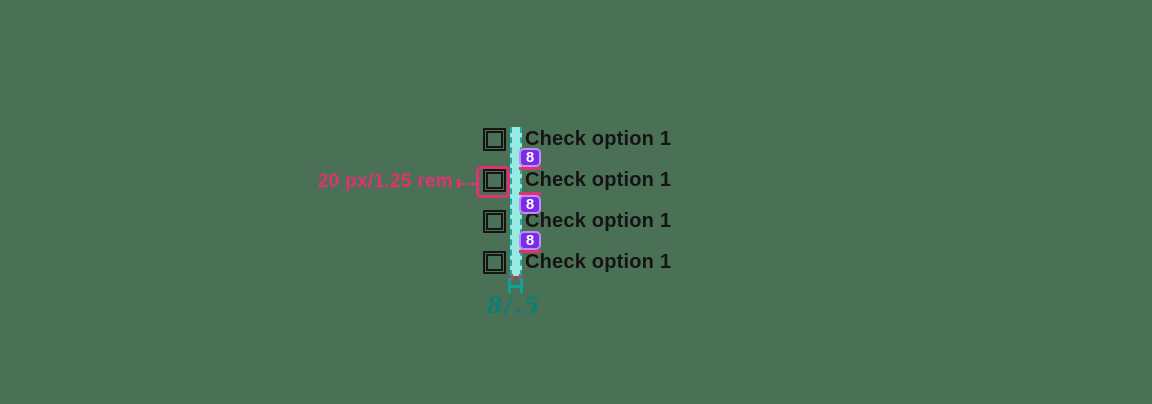  What do you see at coordinates (514, 306) in the screenshot?
I see `gap-width-annotation: 8/.5` at bounding box center [514, 306].